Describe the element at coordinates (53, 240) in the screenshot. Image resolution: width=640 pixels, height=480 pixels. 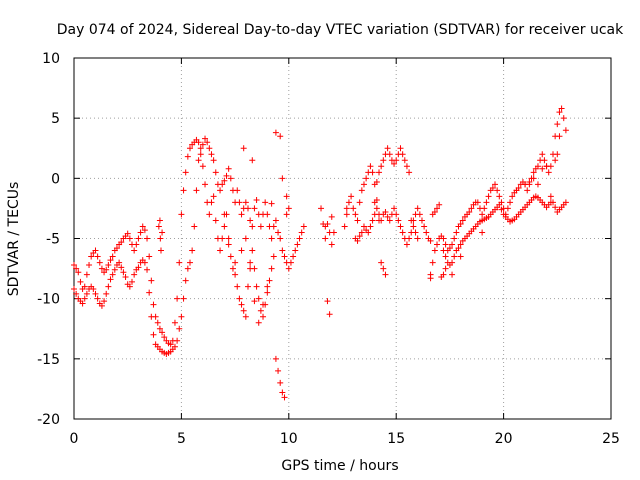
I see `y-tick-label: -5` at that location.